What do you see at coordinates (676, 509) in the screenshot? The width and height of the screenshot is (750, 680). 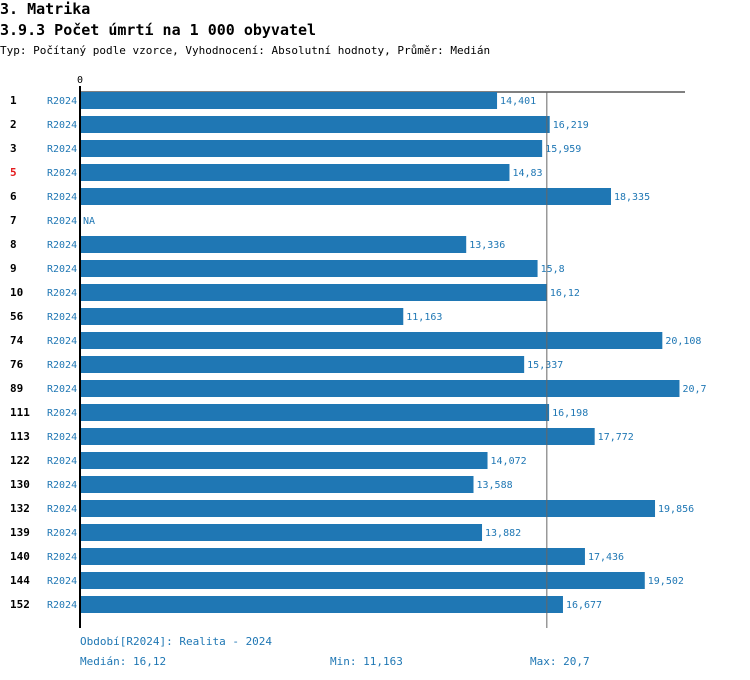 I see `value-label: 19,856` at bounding box center [676, 509].